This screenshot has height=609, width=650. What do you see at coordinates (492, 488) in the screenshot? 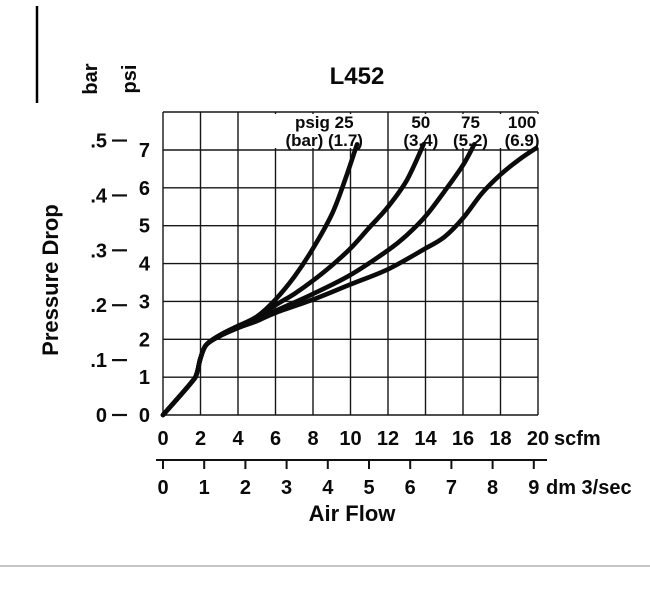
I see `dm3sec-tick-label: 8` at bounding box center [492, 488].